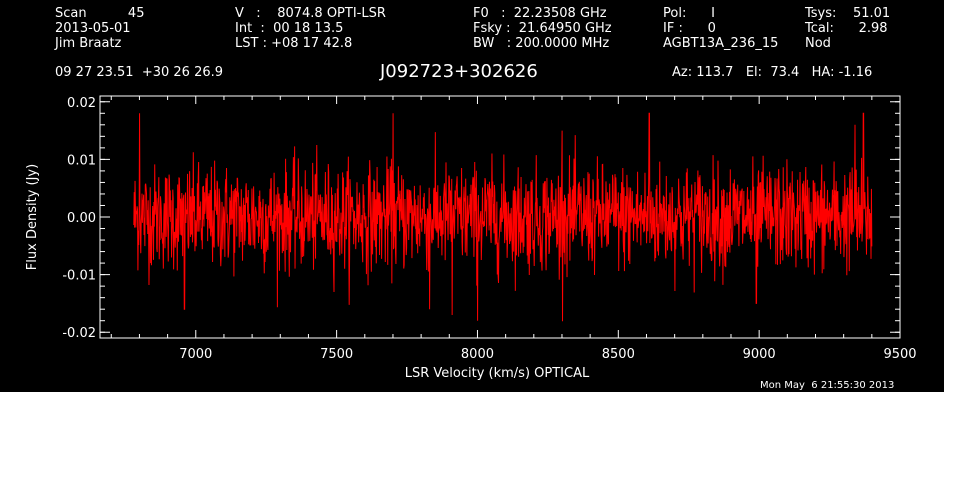 The image size is (962, 490). Describe the element at coordinates (81, 218) in the screenshot. I see `y-tick-label: 0.00` at that location.